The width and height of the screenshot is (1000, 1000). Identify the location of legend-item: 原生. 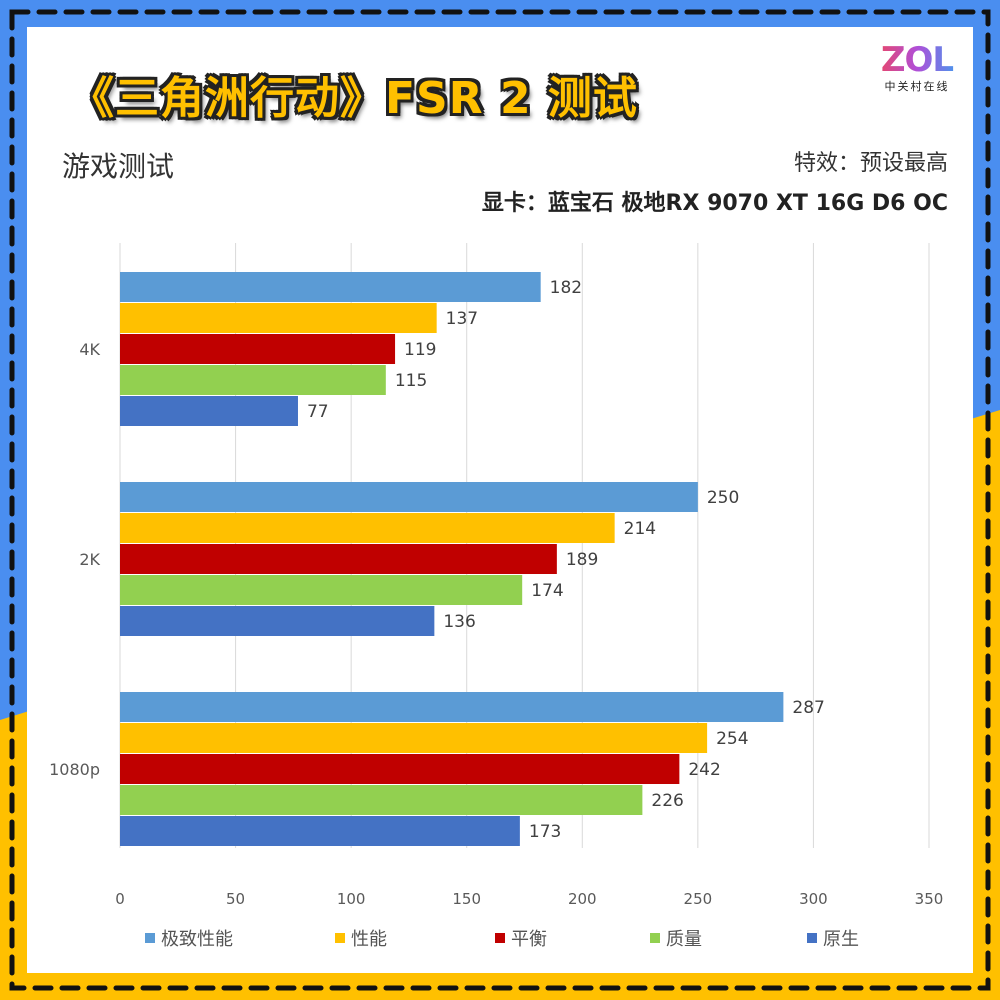
(833, 938).